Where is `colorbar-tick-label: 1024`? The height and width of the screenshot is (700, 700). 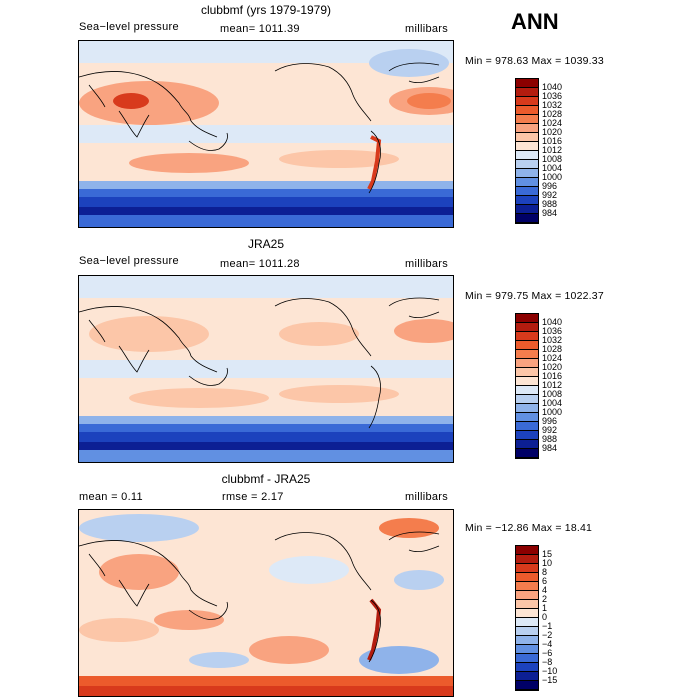 colorbar-tick-label: 1024 is located at coordinates (552, 358).